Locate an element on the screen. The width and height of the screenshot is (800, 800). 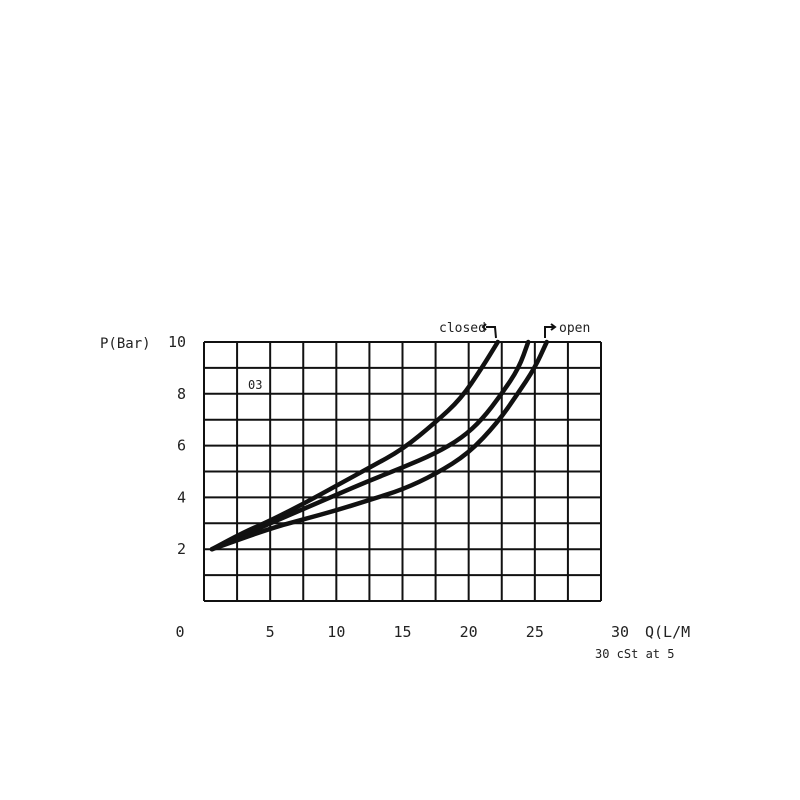
curve-middle is located at coordinates (370, 445).